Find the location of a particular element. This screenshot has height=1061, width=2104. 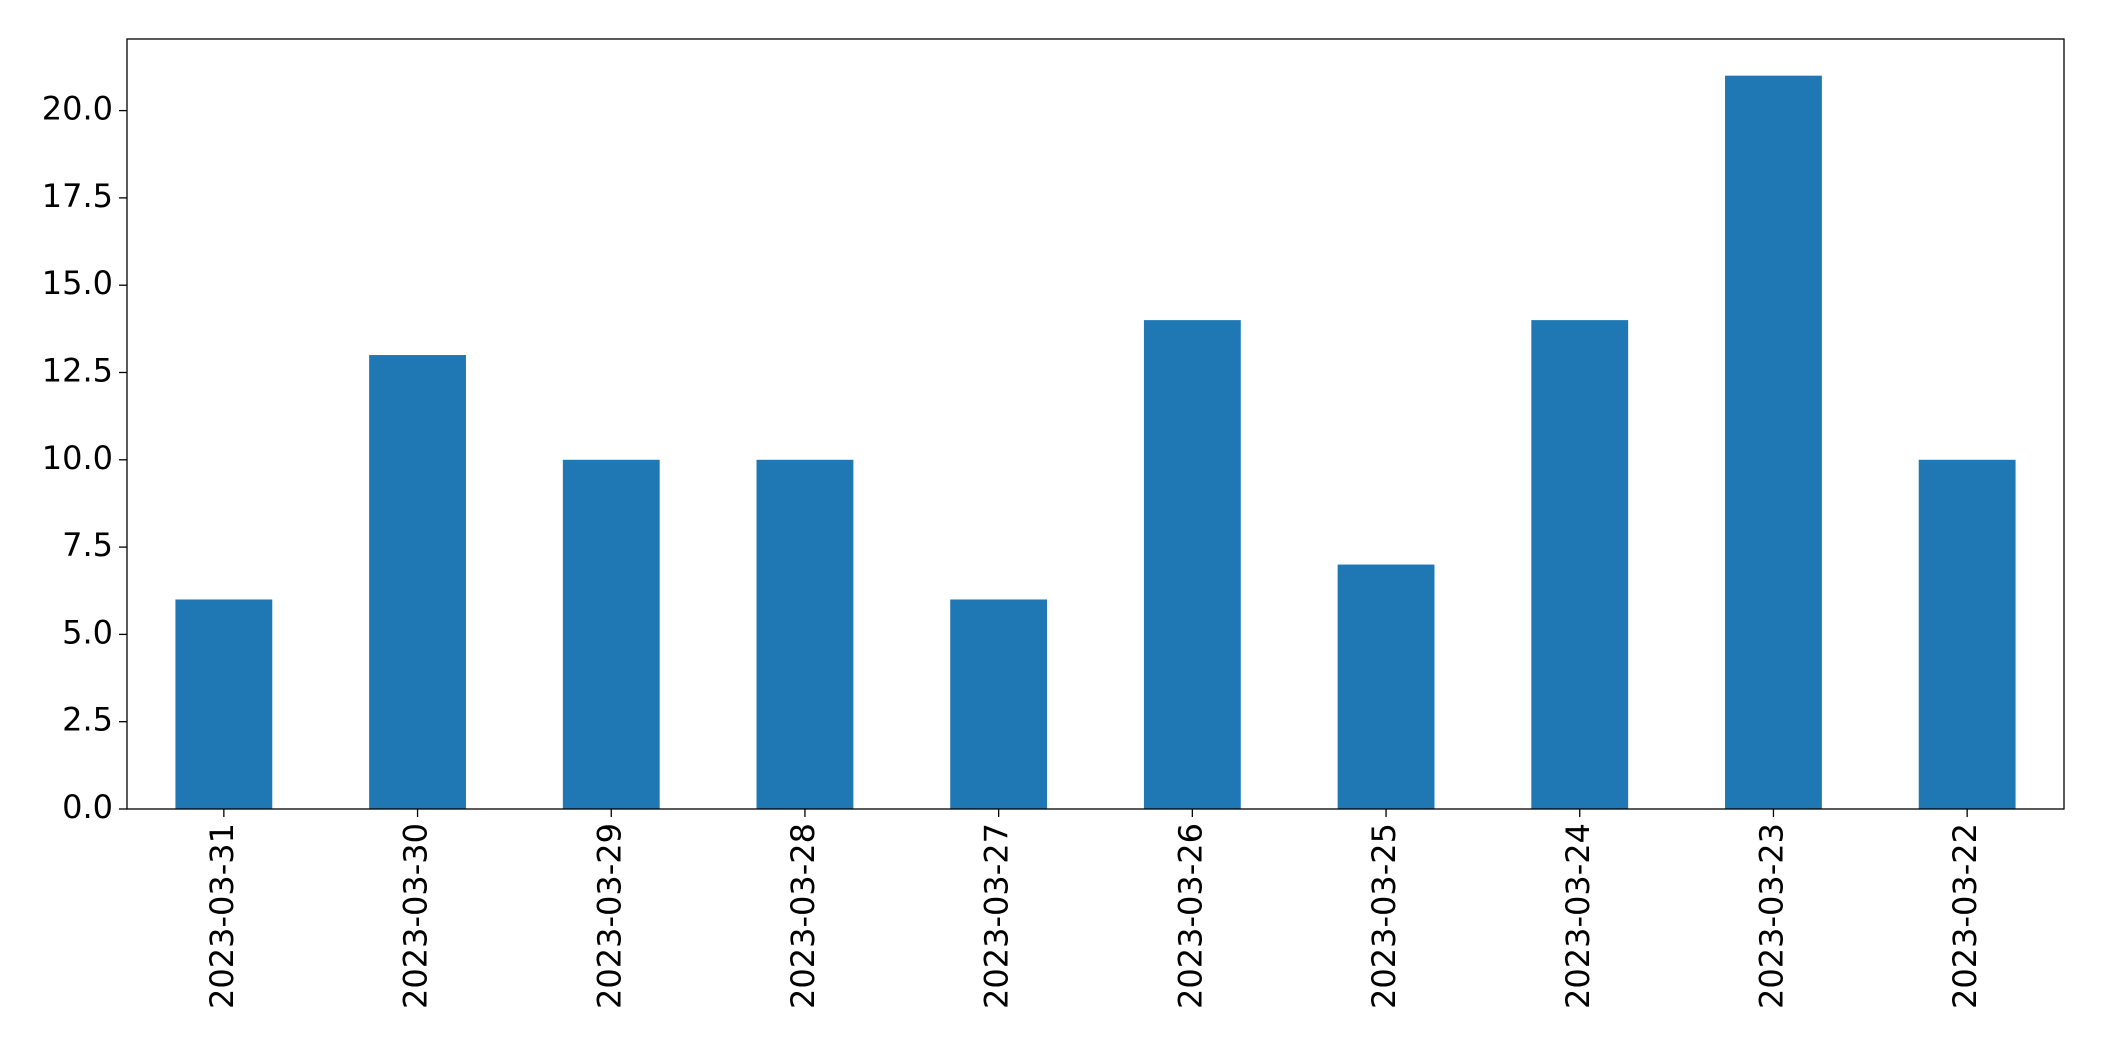

y-tick-label: 5.0 is located at coordinates (87, 632).